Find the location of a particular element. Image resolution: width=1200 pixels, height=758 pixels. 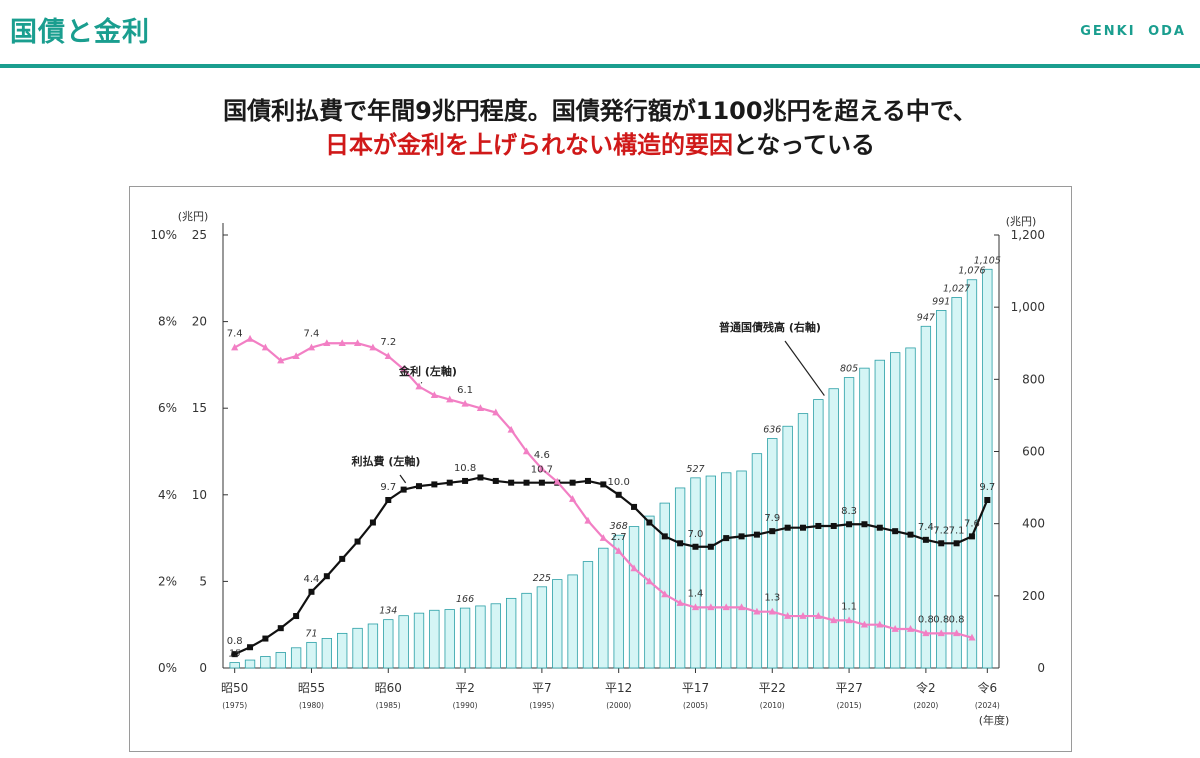

x-tick-era-label: 平7 is located at coordinates (542, 688).